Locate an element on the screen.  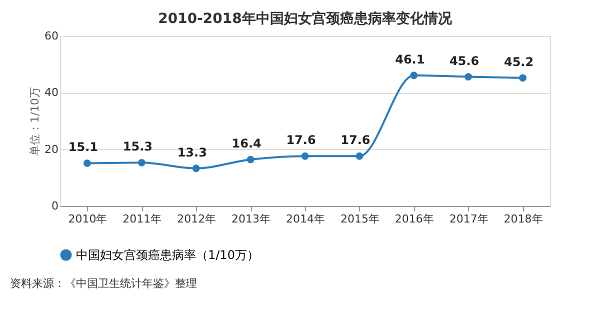
data-label: 13.3 is located at coordinates (192, 152).